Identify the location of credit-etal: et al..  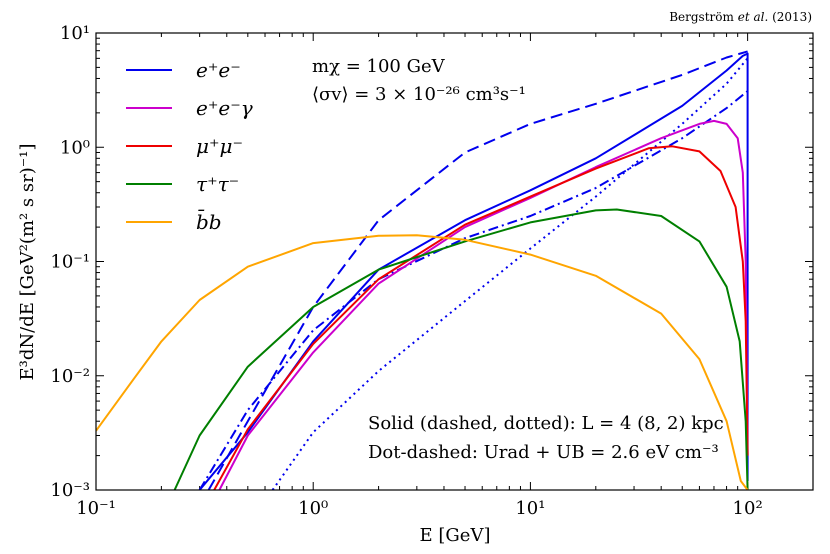
(753, 17).